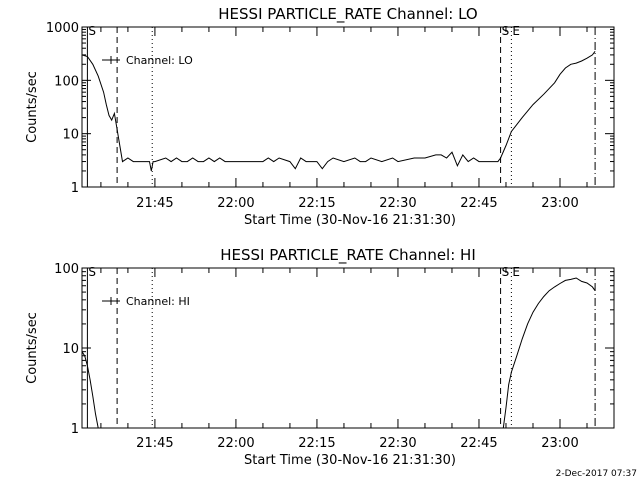 The image size is (640, 480). What do you see at coordinates (62, 28) in the screenshot?
I see `y-tick-label: 1000` at bounding box center [62, 28].